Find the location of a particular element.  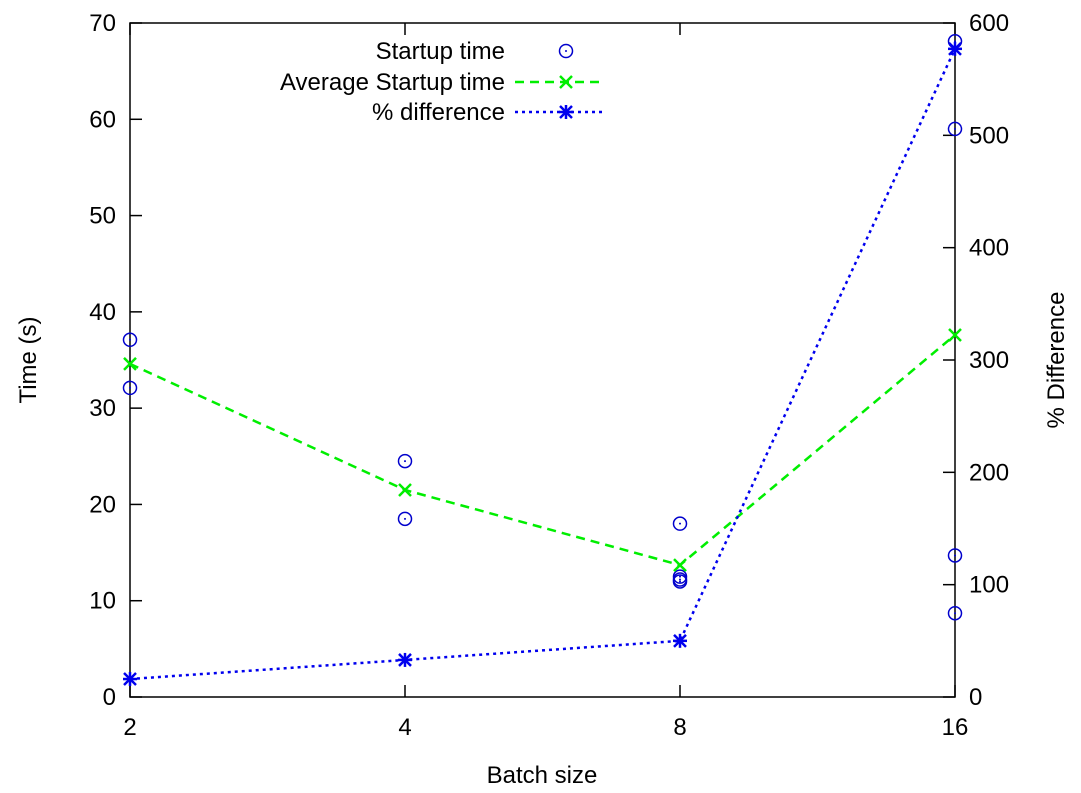

legend-entry: % difference is located at coordinates (488, 112).